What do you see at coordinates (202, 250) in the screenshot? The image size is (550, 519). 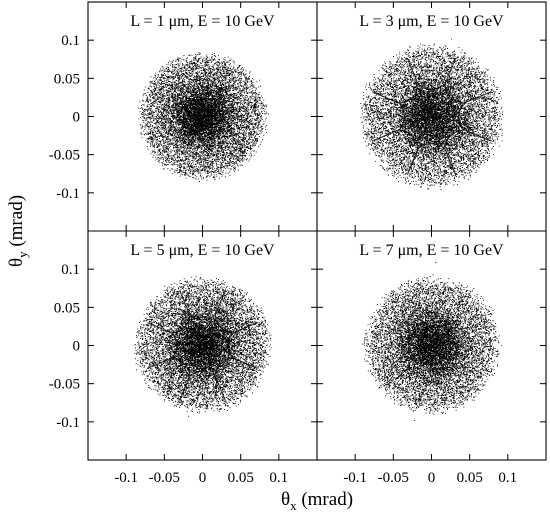 I see `panel-title: L = 5 μm, E = 10 GeV` at bounding box center [202, 250].